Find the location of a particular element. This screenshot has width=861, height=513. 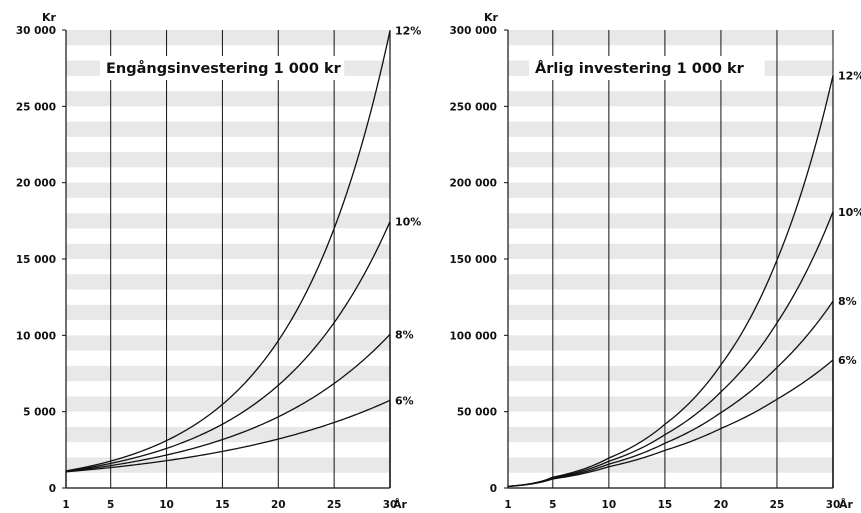

y-tick-label: 5 000 is located at coordinates (39, 413).